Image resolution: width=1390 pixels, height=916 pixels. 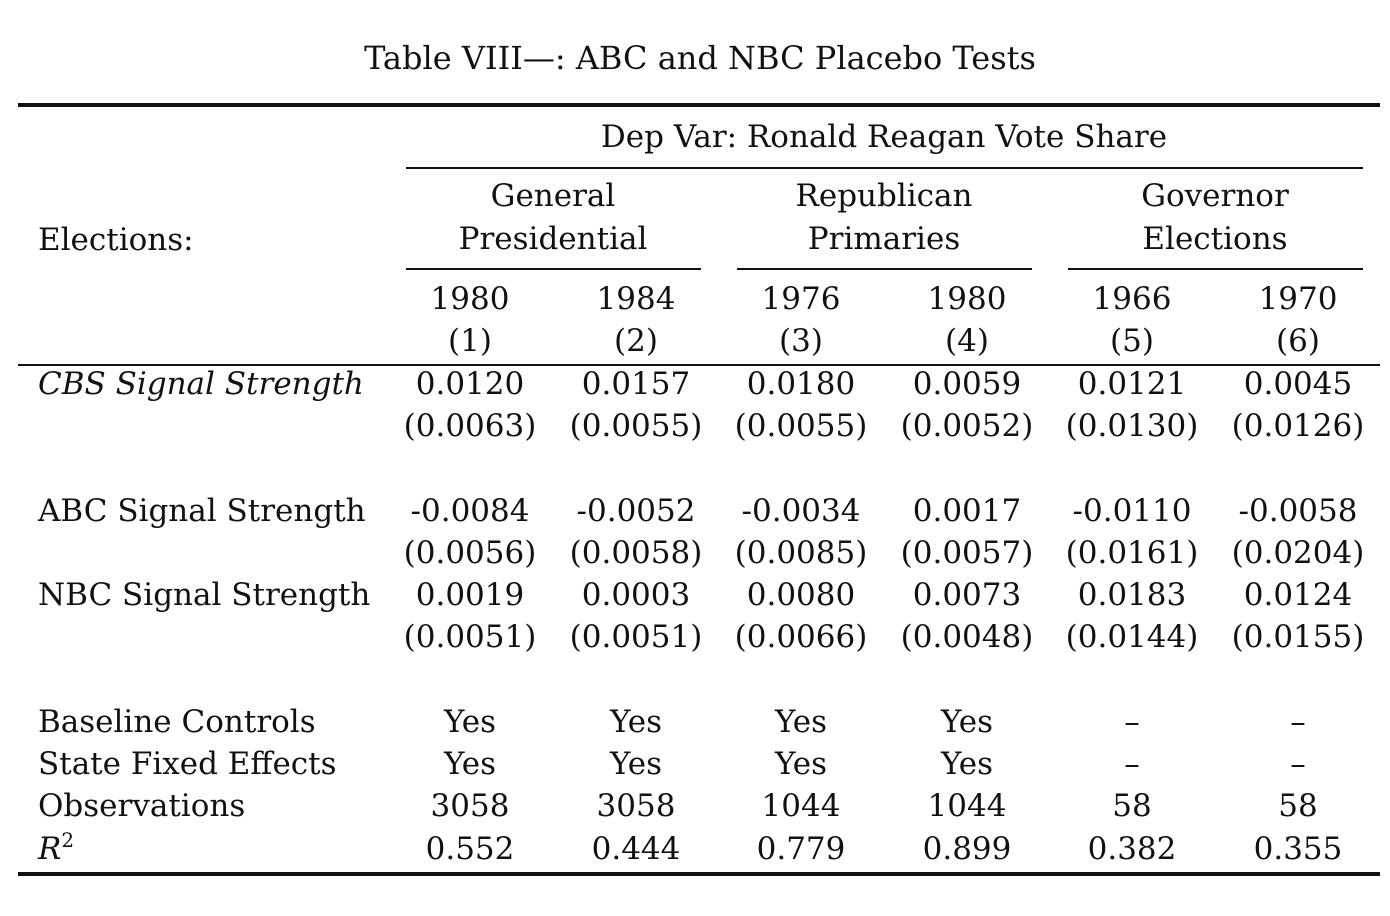 What do you see at coordinates (967, 426) in the screenshot?
I see `cbs-se-4: (0.0052)` at bounding box center [967, 426].